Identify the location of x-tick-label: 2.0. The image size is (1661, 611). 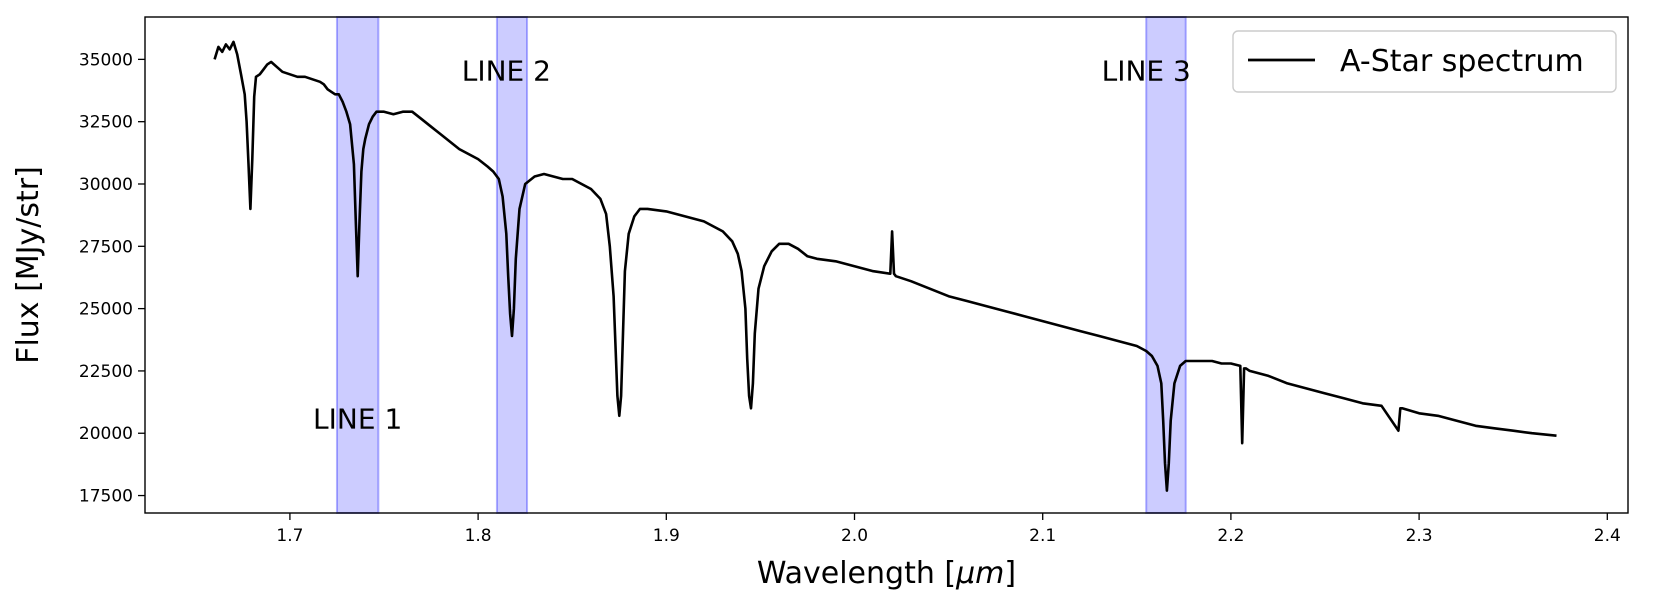
(854, 536).